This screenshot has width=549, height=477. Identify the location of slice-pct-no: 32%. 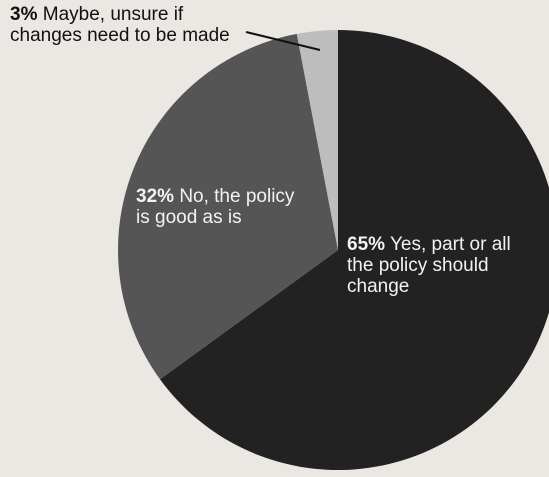
(155, 196).